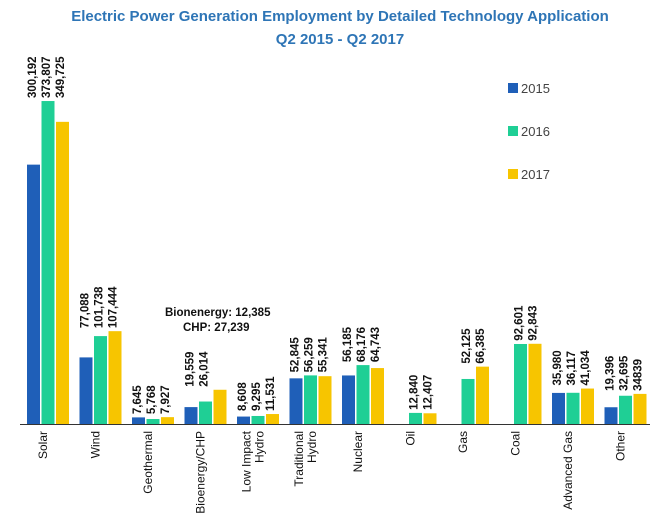 The height and width of the screenshot is (532, 670). Describe the element at coordinates (481, 346) in the screenshot. I see `value-label-gas-2017: 66,385` at that location.